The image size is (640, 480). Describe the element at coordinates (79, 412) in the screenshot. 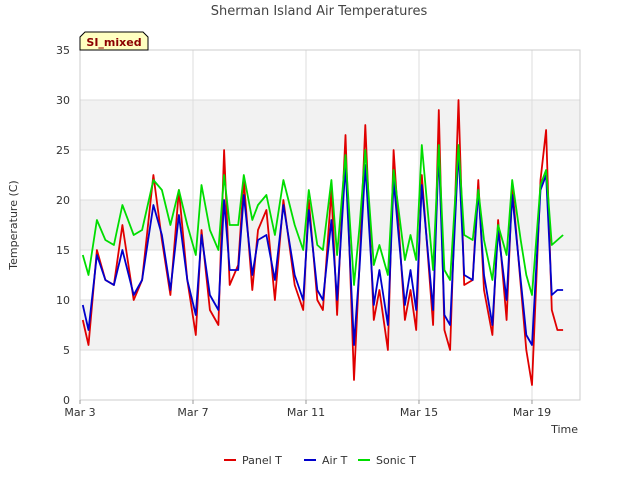

I see `x-tick-label: Mar 3` at that location.